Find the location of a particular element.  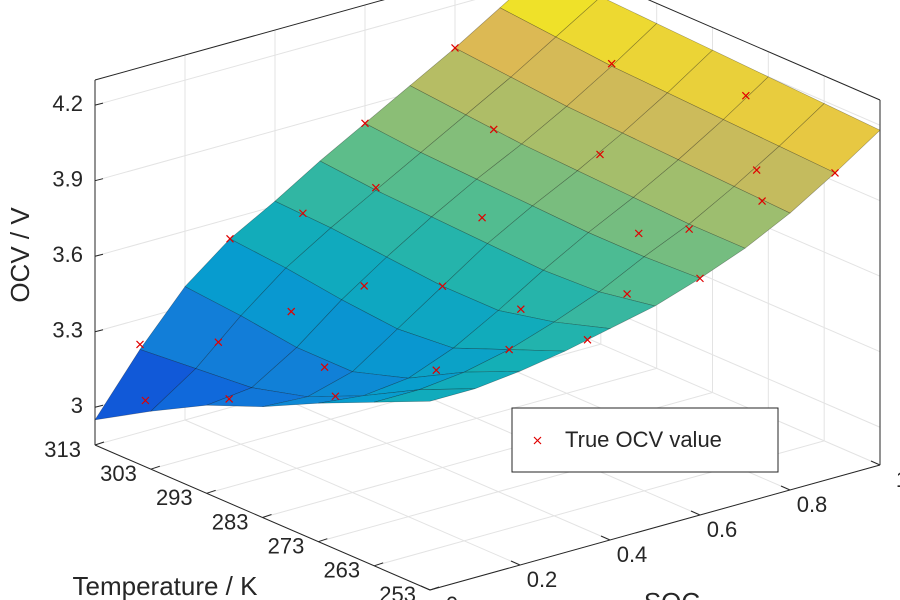

y-tick-label: 313 is located at coordinates (62, 449).